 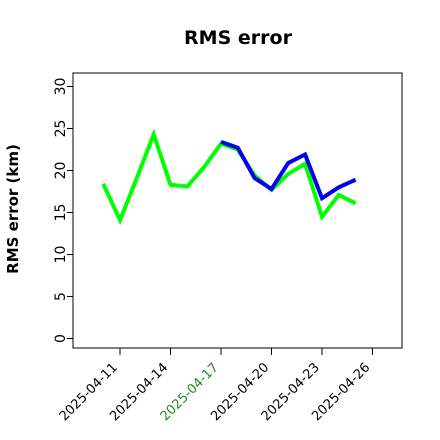 I want to click on y-axis: 0 5 10 15 20 25 30, so click(x=63, y=210).